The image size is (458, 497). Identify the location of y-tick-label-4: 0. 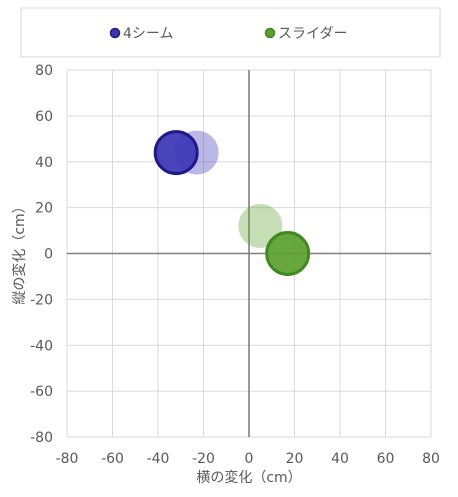
(48, 255).